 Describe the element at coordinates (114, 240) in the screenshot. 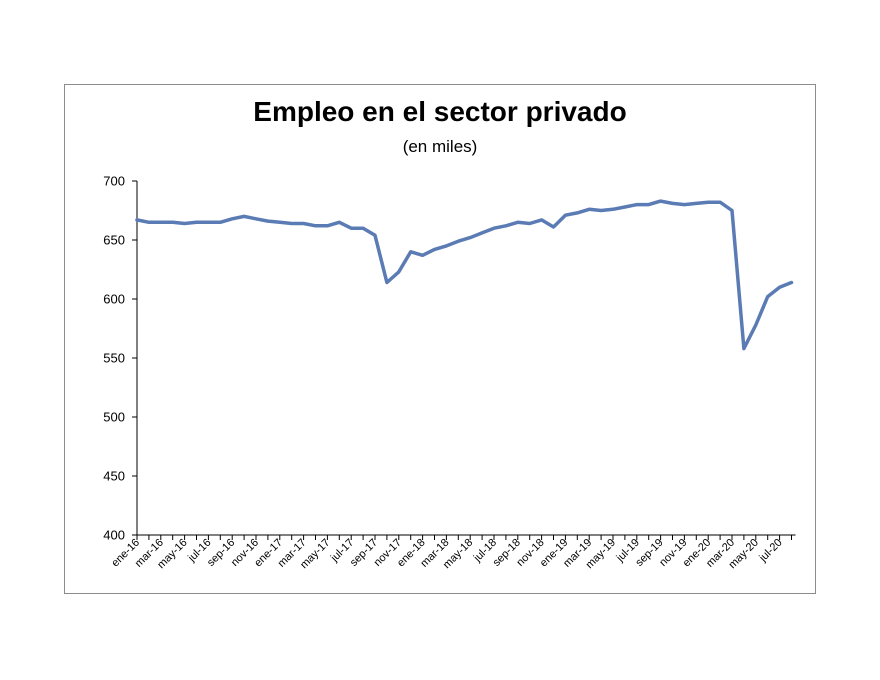

I see `y-tick-label: 650` at that location.